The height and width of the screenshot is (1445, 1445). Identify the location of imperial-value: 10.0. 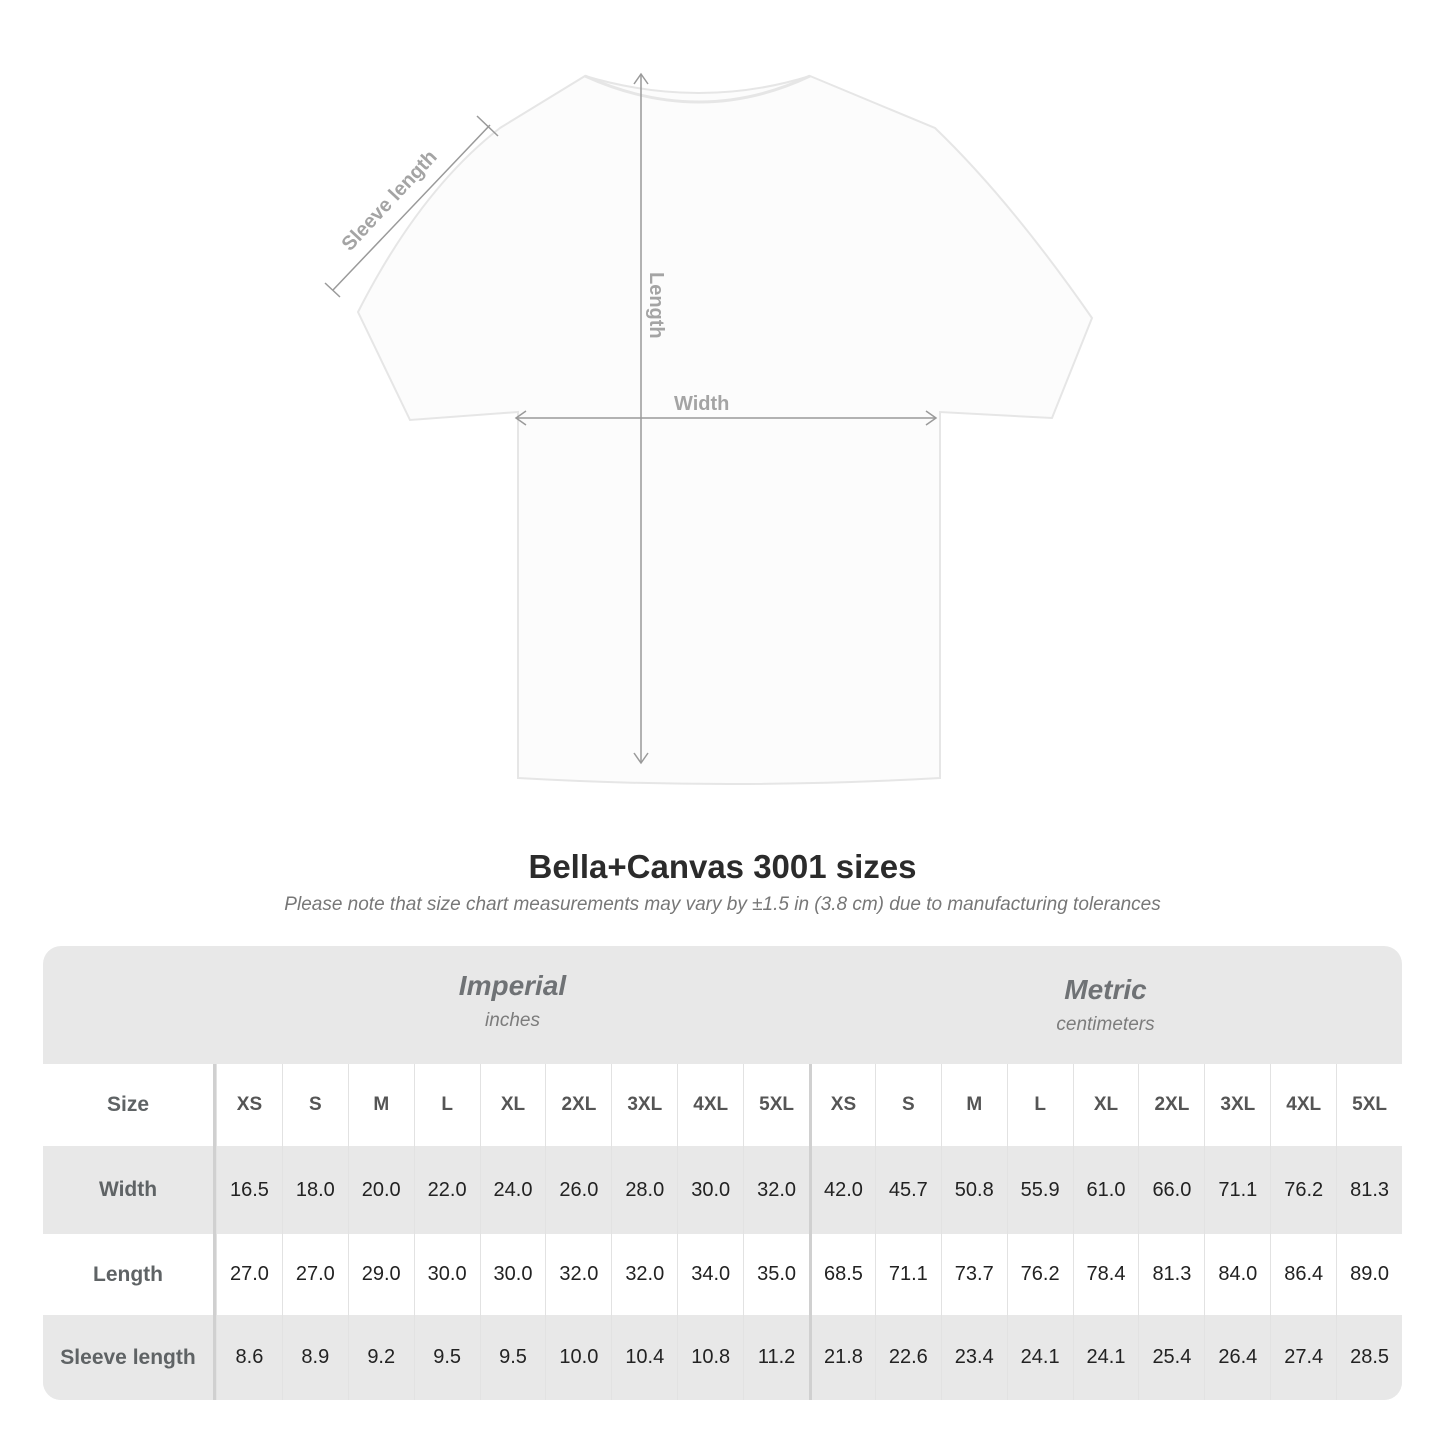
(578, 1357).